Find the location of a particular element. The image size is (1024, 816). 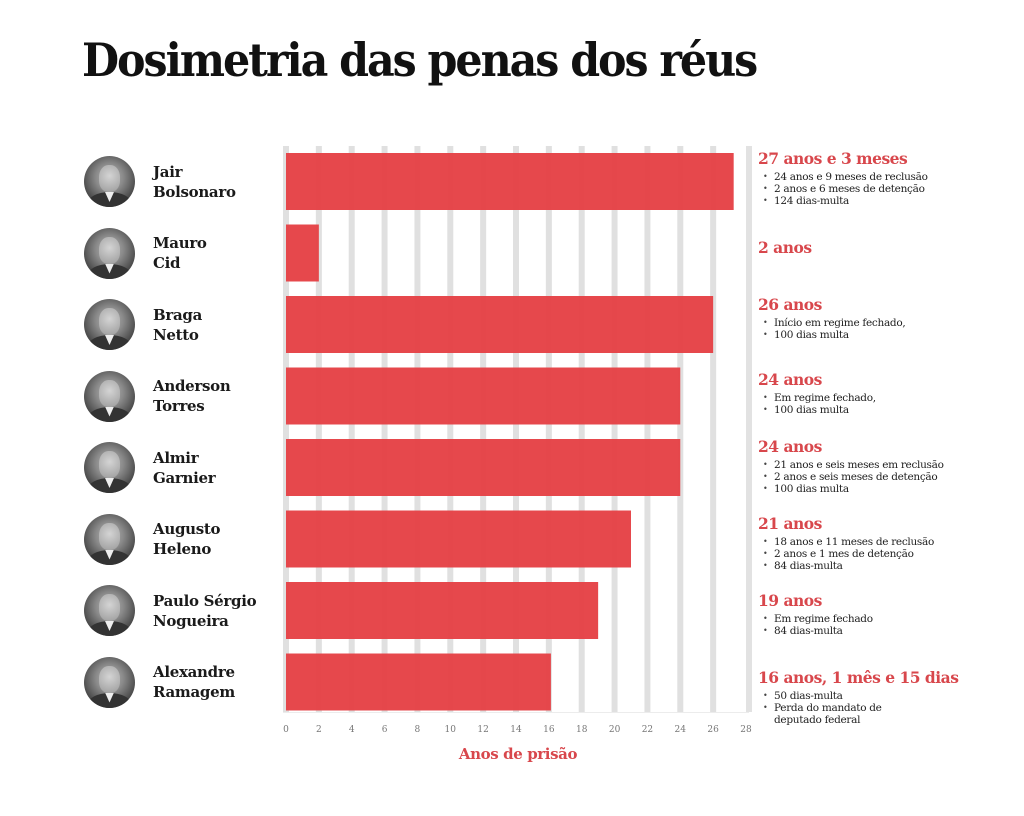

defendant-name: Paulo Sérgio Nogueira is located at coordinates (205, 611).